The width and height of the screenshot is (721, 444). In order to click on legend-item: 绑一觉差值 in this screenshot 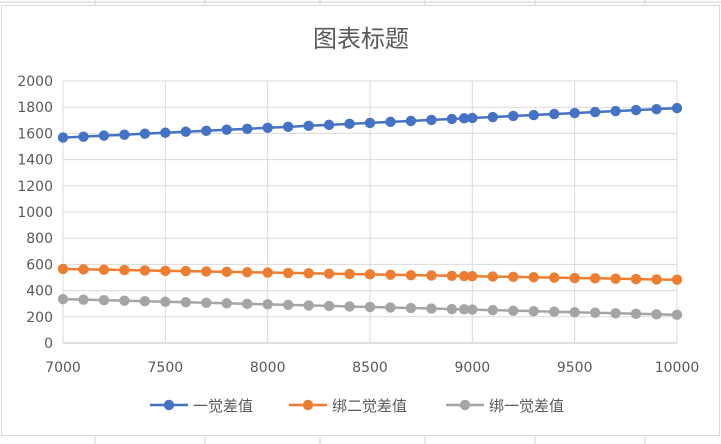, I will do `click(505, 406)`.